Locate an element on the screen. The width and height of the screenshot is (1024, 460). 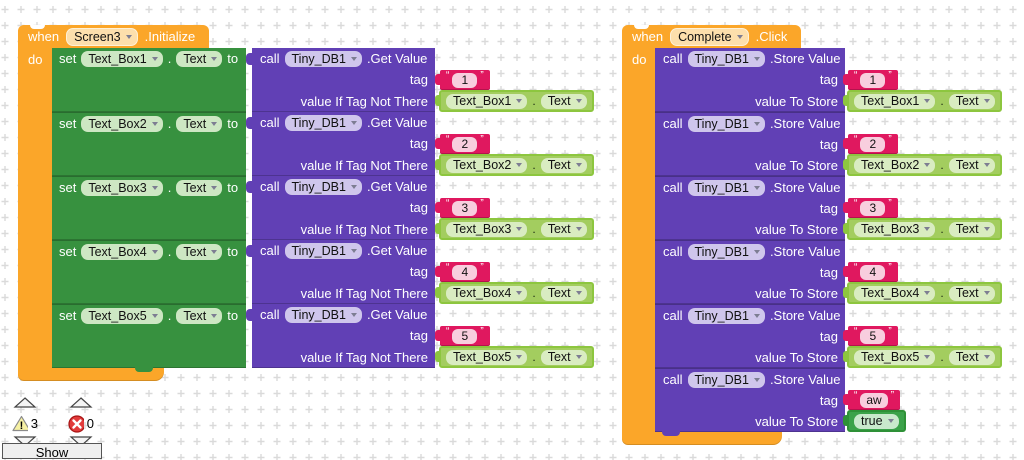
set-property-block: set Text_Box2 . Text to is located at coordinates (149, 144).